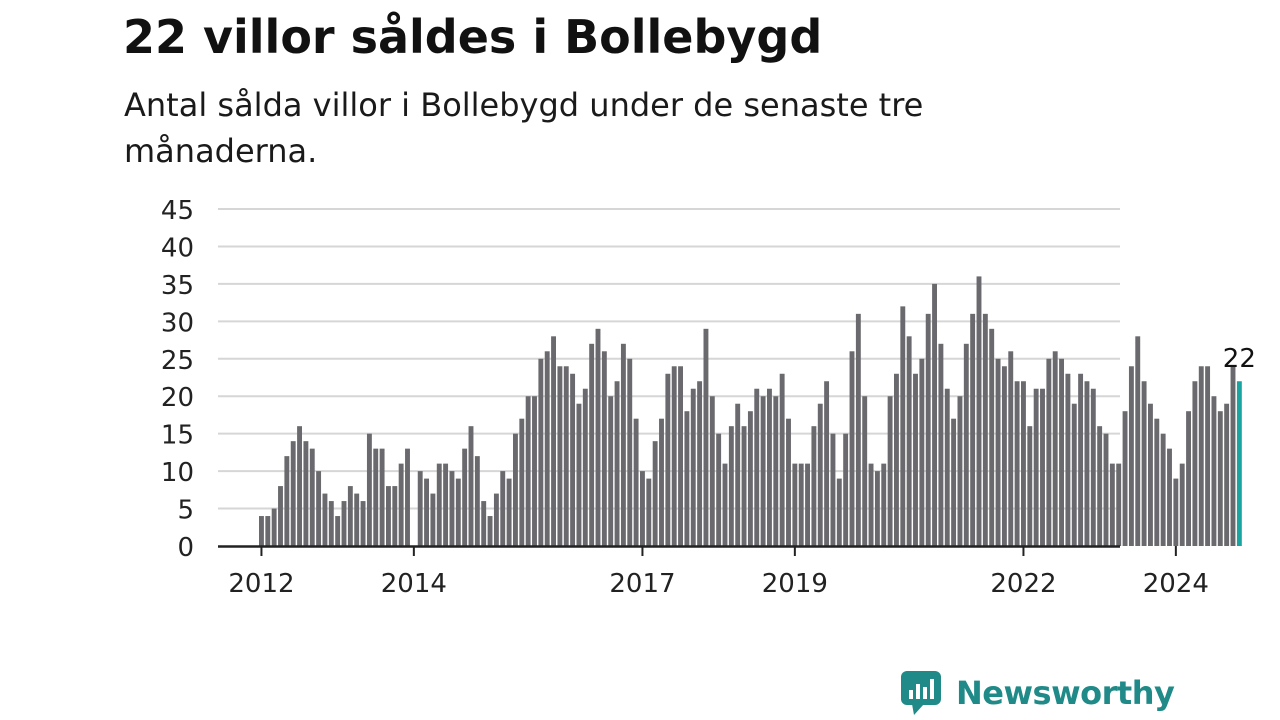 This screenshot has width=1280, height=720. I want to click on x-axis-tick-labels: 2012 2014 2017 2019 2022 2024, so click(718, 584).